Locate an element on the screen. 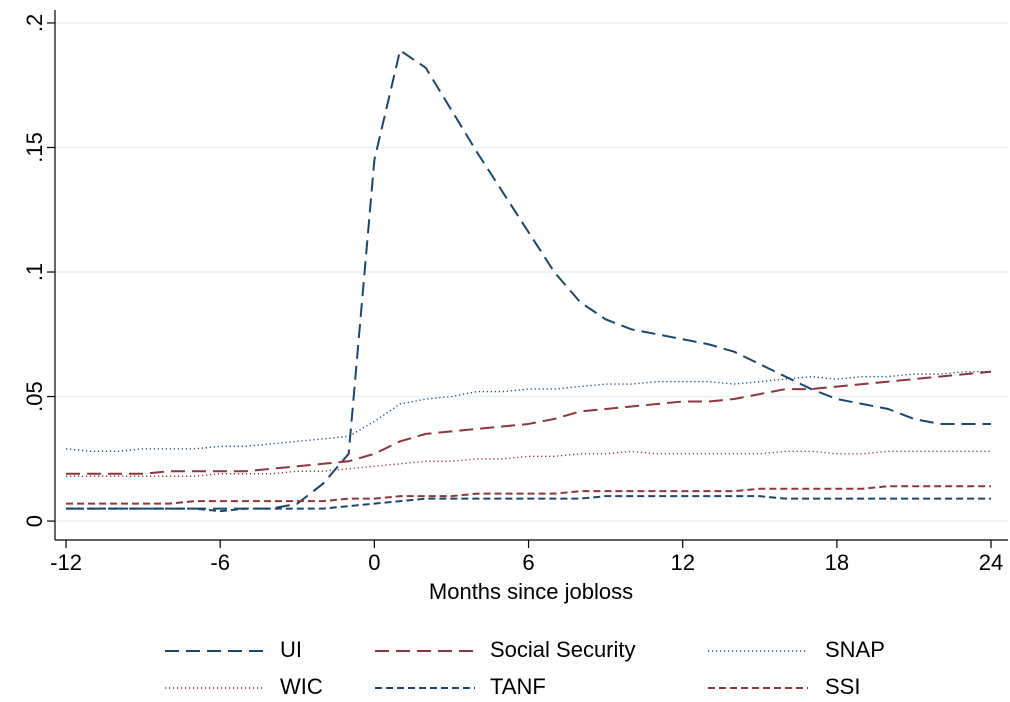 The image size is (1010, 702). x-tick-label: 6 is located at coordinates (528, 562).